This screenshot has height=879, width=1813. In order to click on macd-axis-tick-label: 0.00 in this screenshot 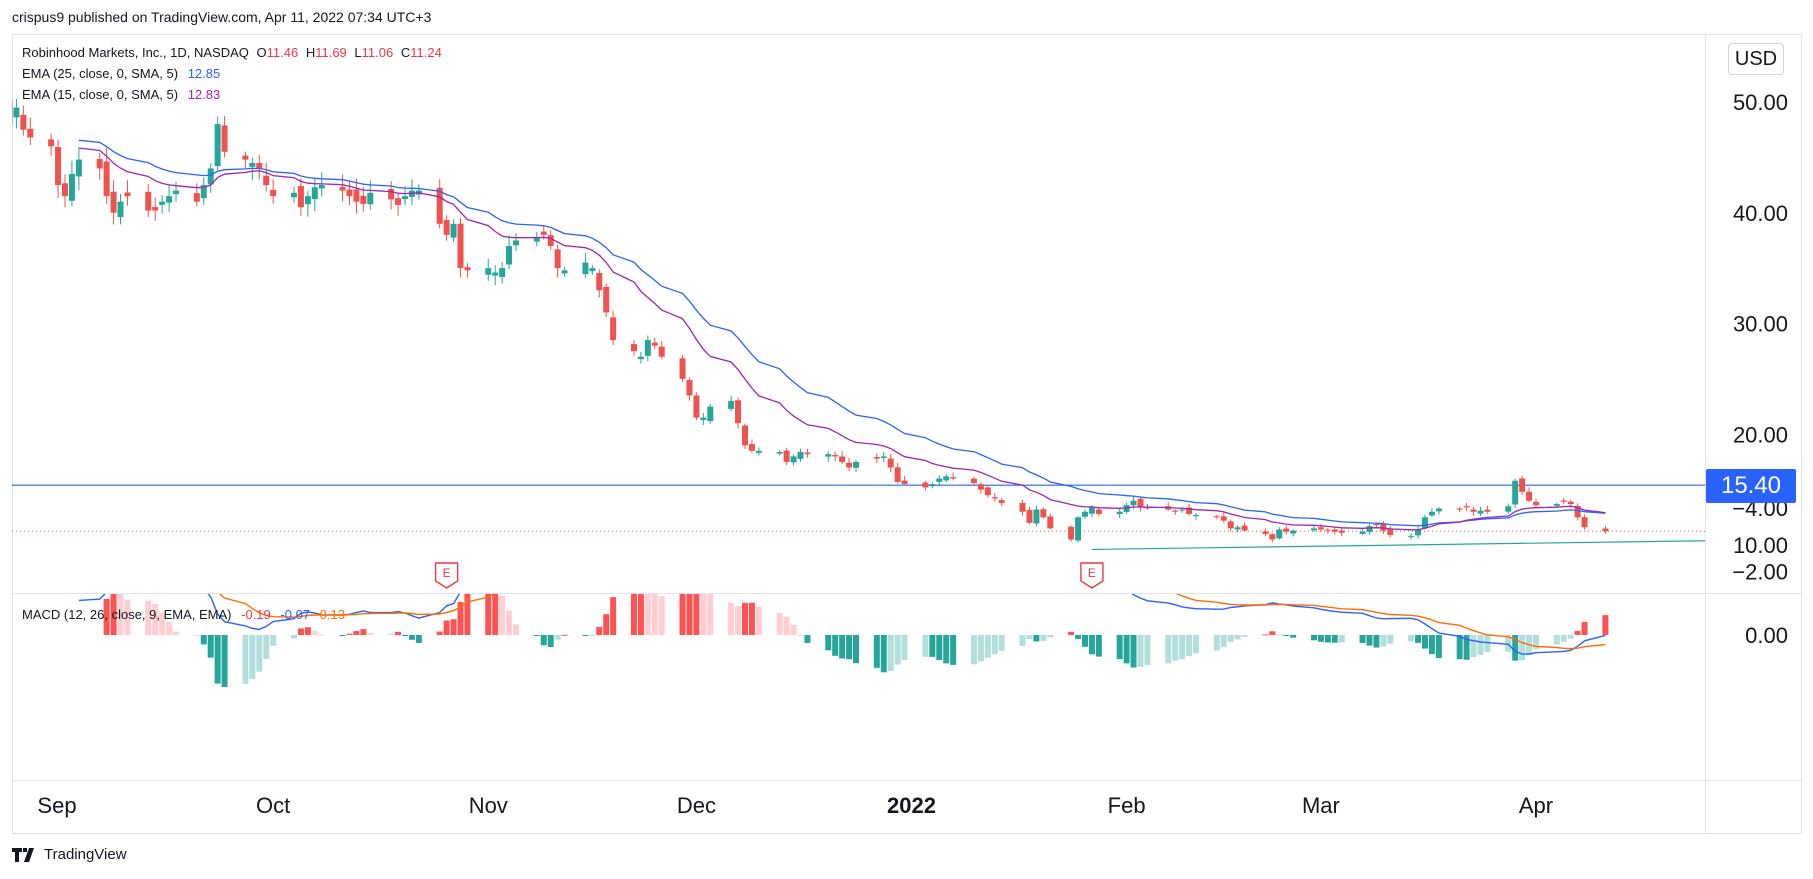, I will do `click(1766, 635)`.